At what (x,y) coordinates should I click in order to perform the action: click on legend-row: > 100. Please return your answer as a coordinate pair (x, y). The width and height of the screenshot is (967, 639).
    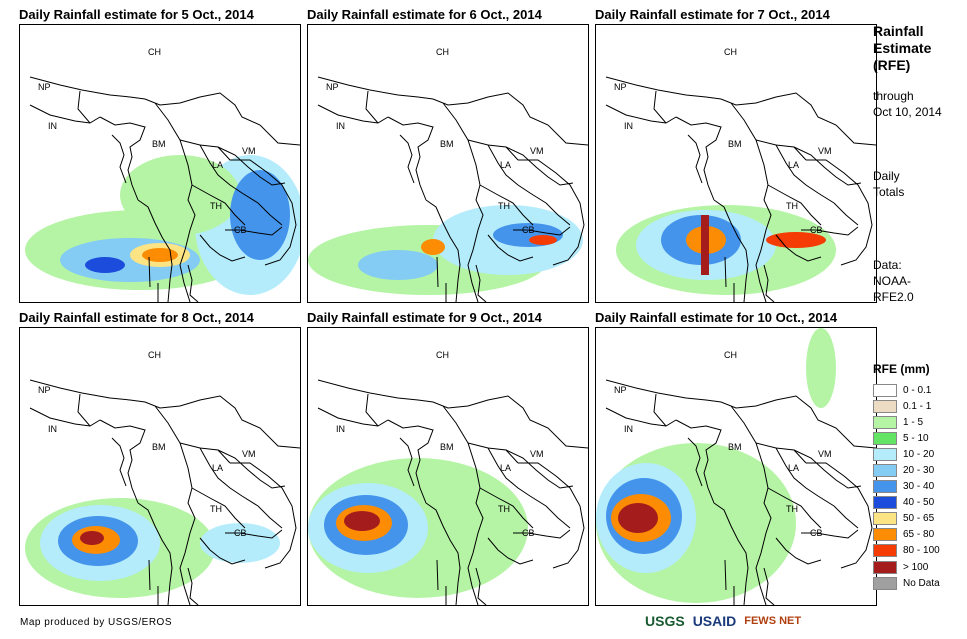
    Looking at the image, I should click on (906, 567).